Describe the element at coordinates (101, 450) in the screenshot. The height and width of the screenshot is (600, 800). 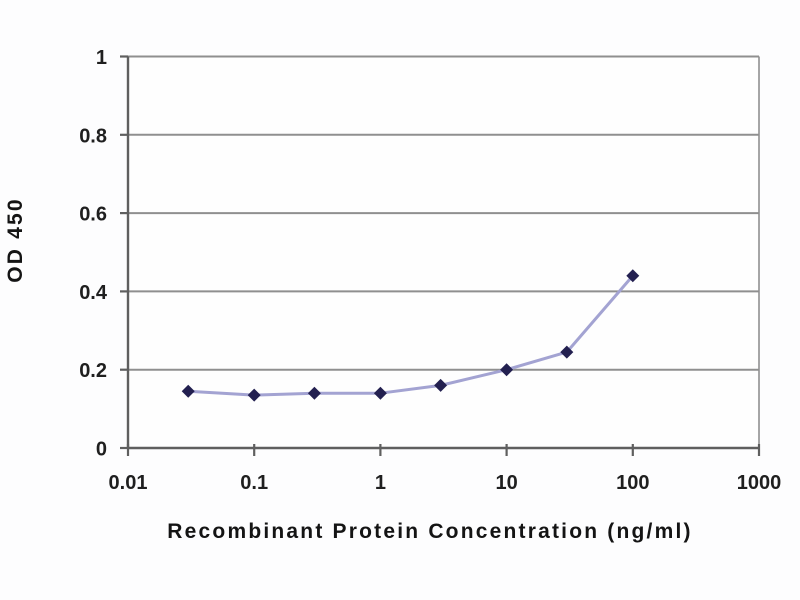
I see `y-tick-label: 0` at that location.